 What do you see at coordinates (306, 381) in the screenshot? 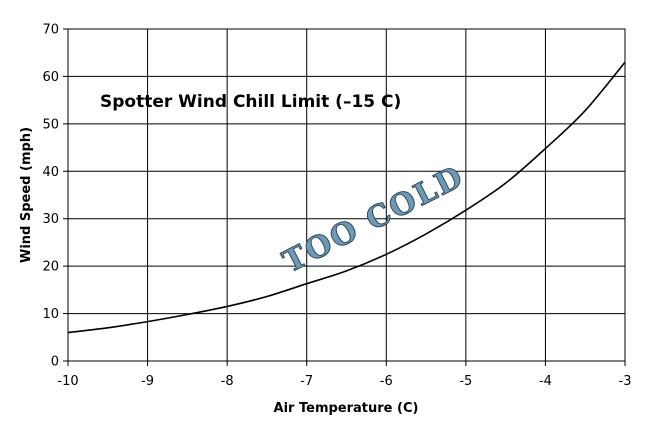
I see `x-tick-label-3: -7` at bounding box center [306, 381].